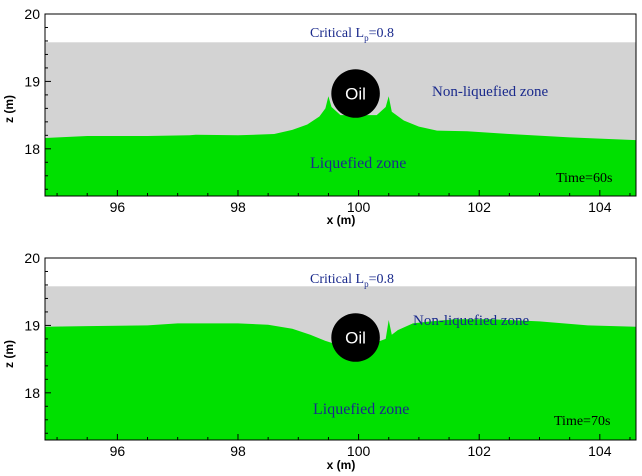 Image resolution: width=642 pixels, height=476 pixels. Describe the element at coordinates (584, 178) in the screenshot. I see `time-label: Time=60s` at that location.